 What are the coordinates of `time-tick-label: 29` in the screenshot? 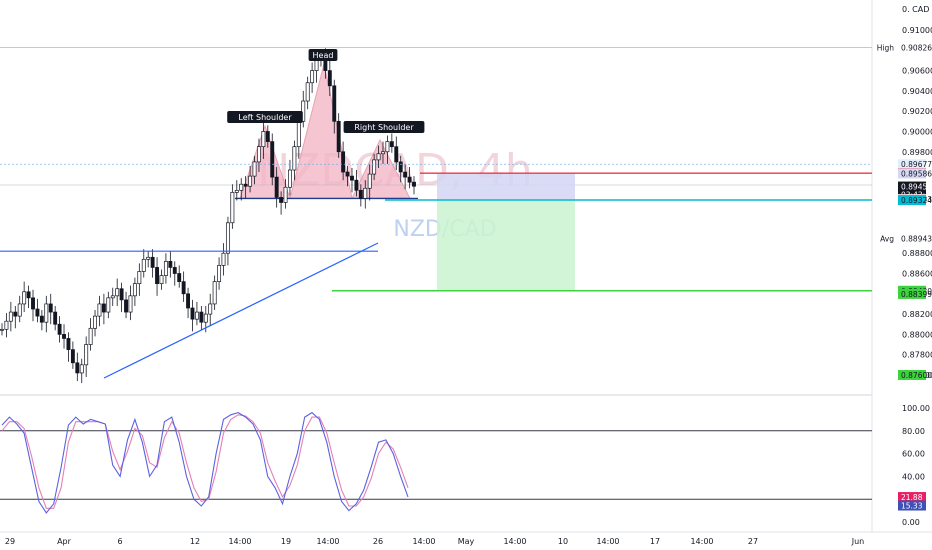 It's located at (10, 541).